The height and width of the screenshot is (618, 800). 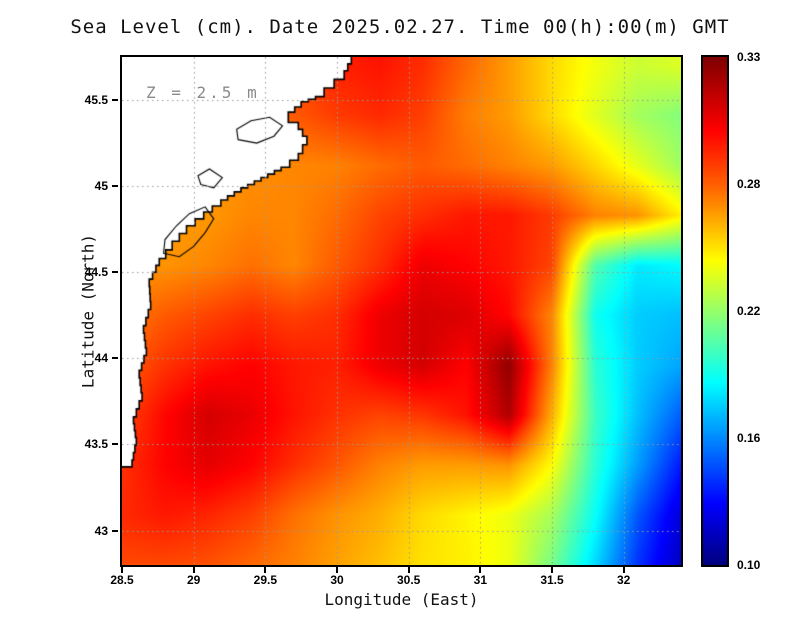 What do you see at coordinates (749, 438) in the screenshot?
I see `colorbar-tick-label: 0.16` at bounding box center [749, 438].